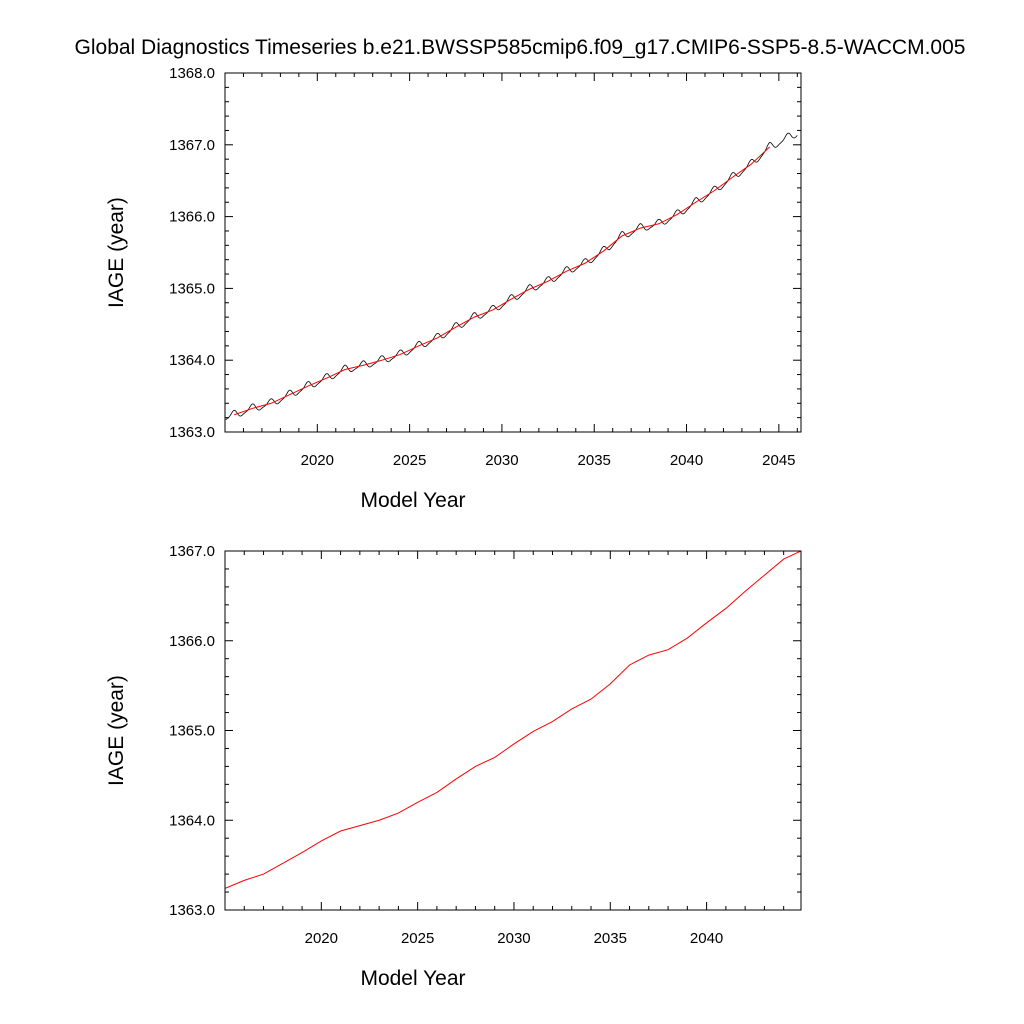 This screenshot has width=1024, height=1024. What do you see at coordinates (502, 281) in the screenshot?
I see `annual-series-line` at bounding box center [502, 281].